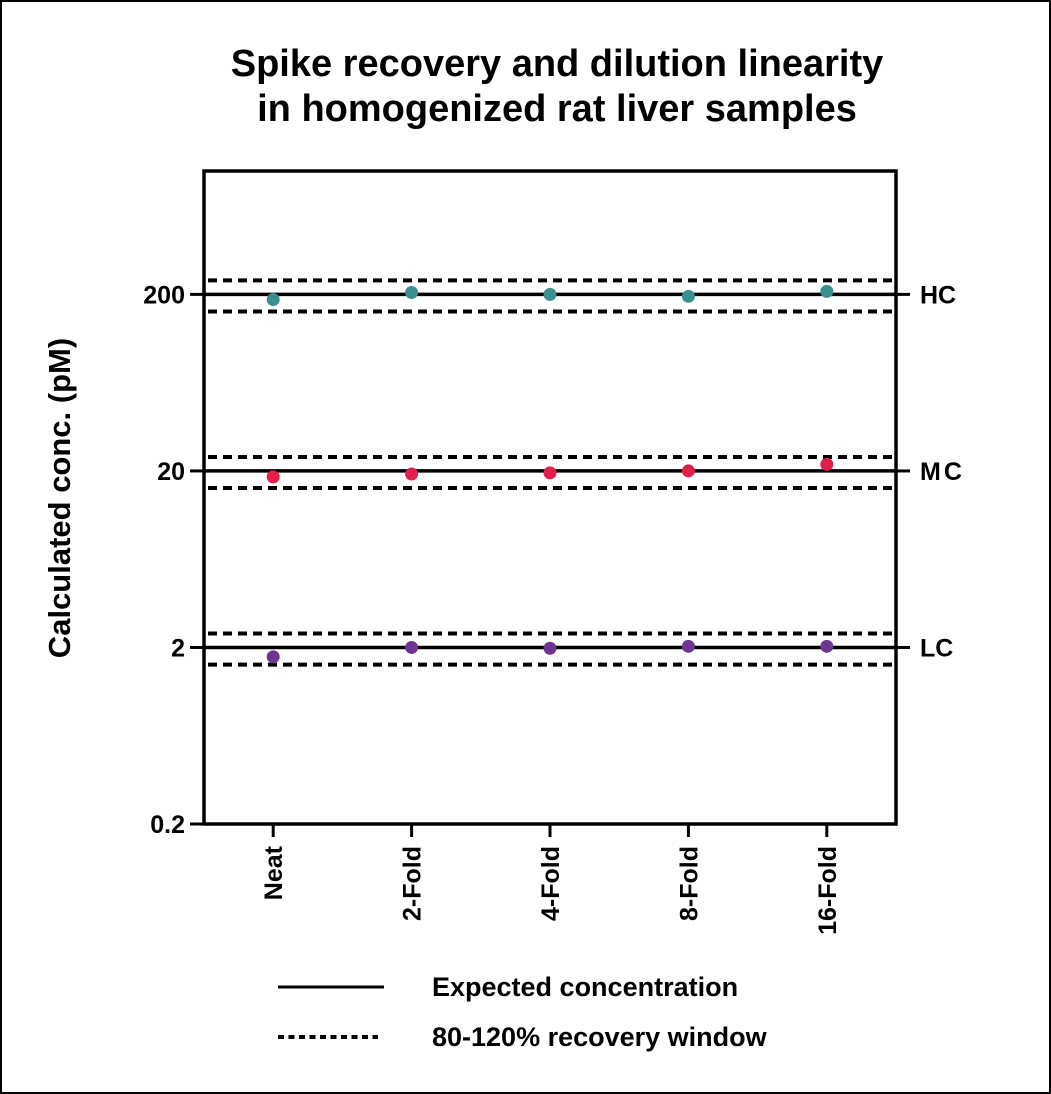 The width and height of the screenshot is (1051, 1094). Describe the element at coordinates (828, 890) in the screenshot. I see `x-tick-label: 16-Fold` at that location.